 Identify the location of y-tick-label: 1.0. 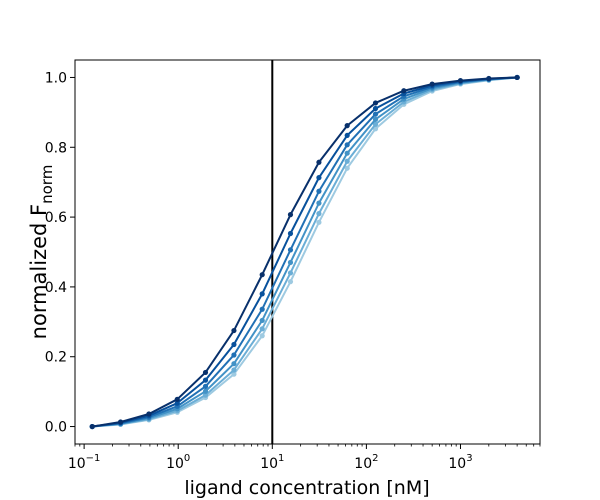
(56, 78).